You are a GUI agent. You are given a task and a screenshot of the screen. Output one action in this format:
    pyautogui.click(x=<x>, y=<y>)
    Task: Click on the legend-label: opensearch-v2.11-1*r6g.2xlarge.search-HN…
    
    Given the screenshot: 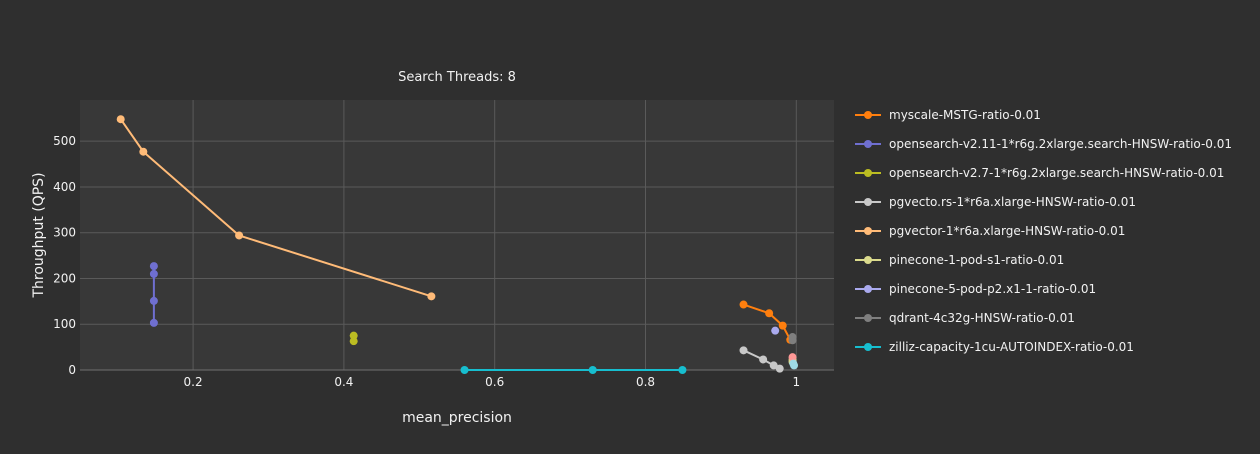 What is the action you would take?
    pyautogui.click(x=1060, y=144)
    